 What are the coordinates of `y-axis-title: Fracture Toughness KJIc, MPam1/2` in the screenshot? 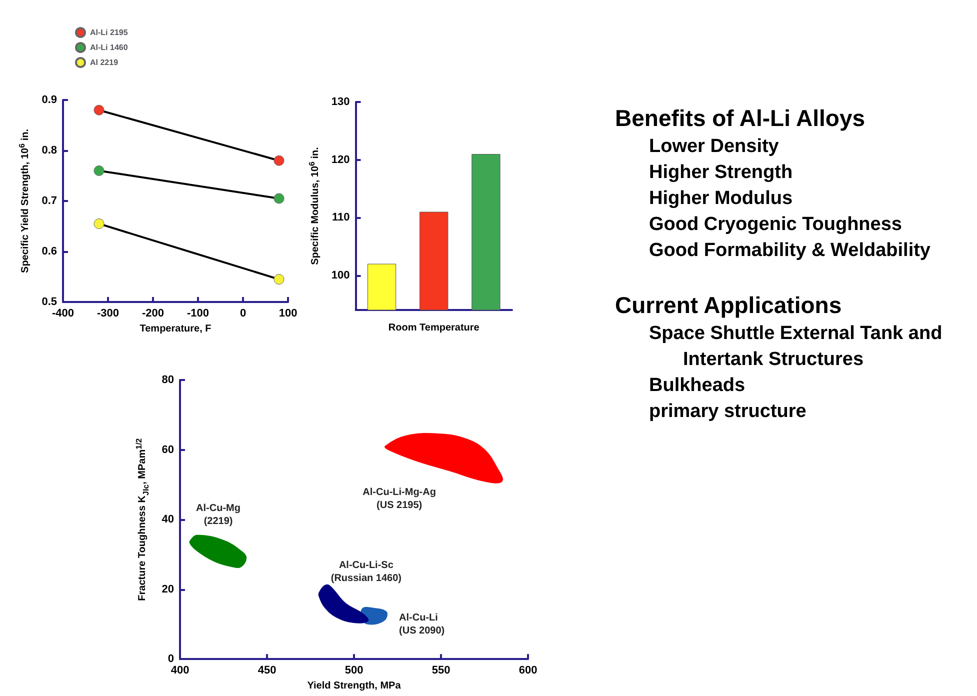 It's located at (142, 519).